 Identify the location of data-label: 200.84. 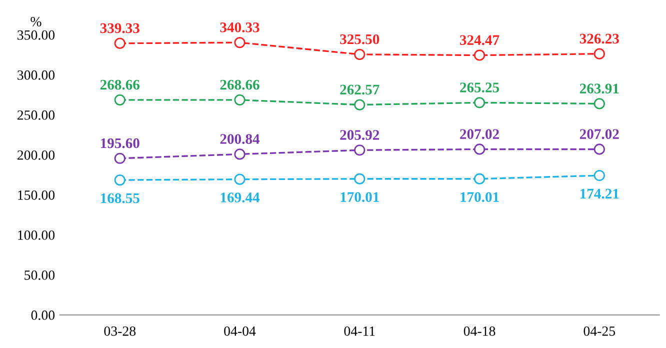
(240, 139).